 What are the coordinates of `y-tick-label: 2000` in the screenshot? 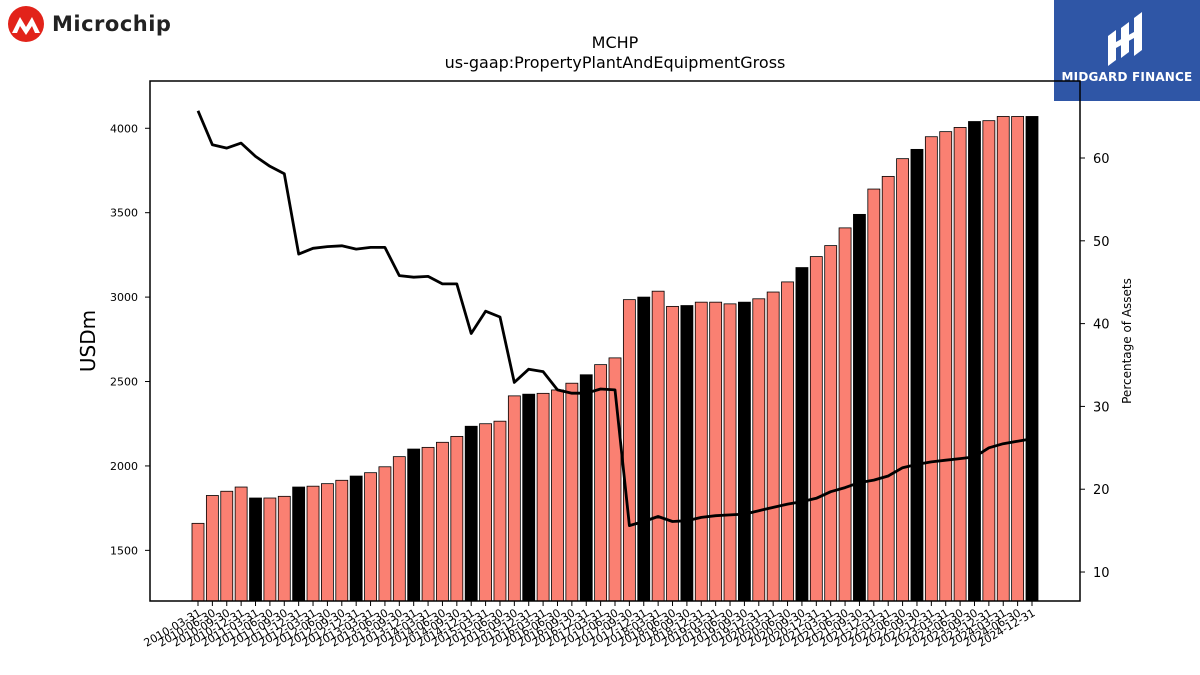 It's located at (124, 466).